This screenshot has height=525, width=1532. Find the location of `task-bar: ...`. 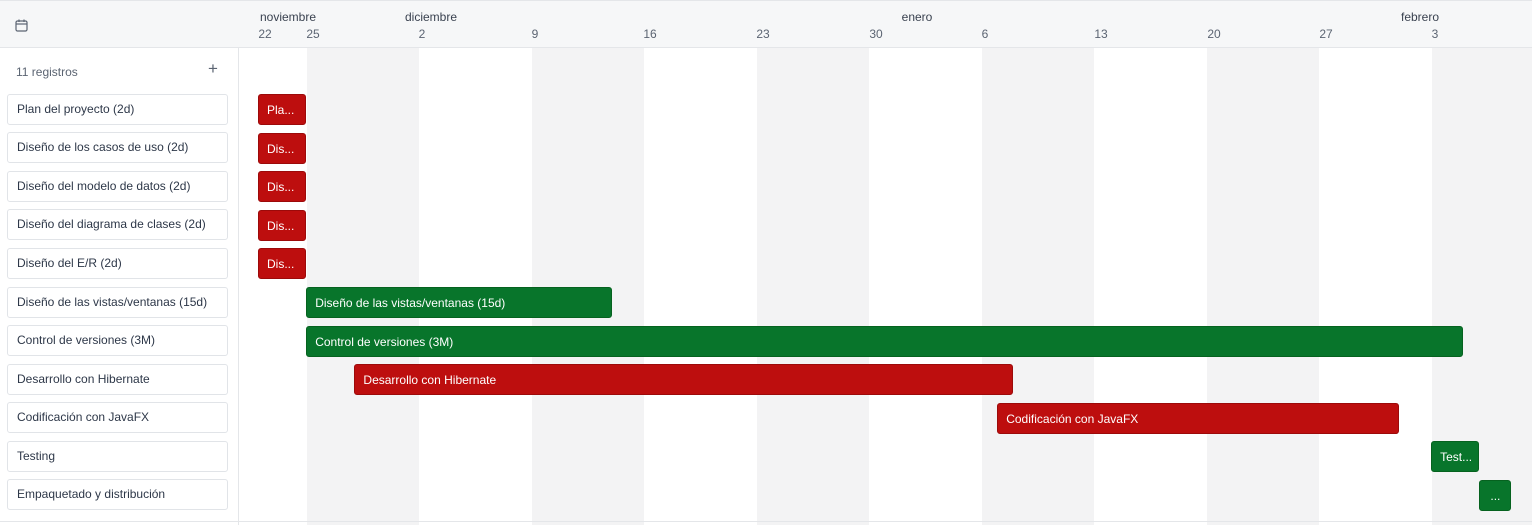

task-bar: ... is located at coordinates (1495, 495).